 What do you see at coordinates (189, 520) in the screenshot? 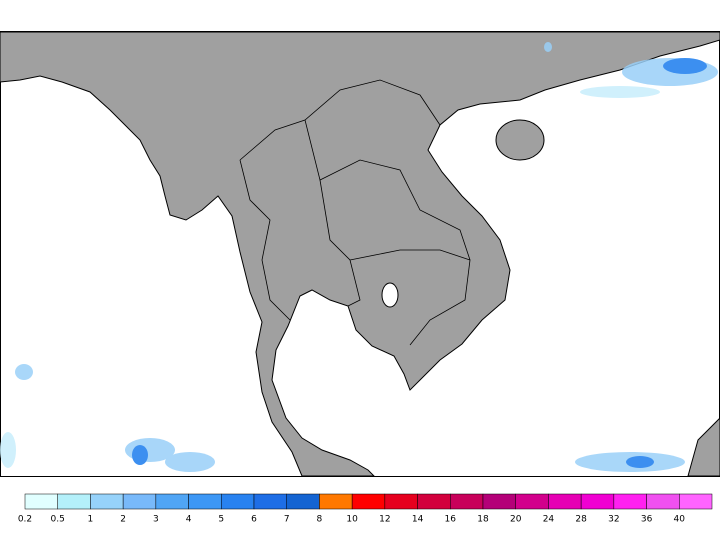
I see `colorbar-tick-label: 4` at bounding box center [189, 520].